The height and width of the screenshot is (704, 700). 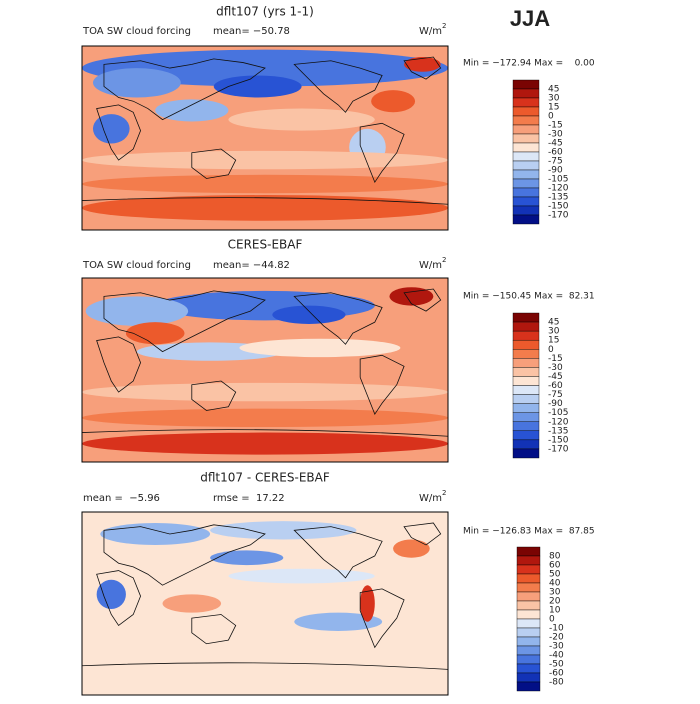 I want to click on colorbar-label: 60, so click(x=555, y=566).